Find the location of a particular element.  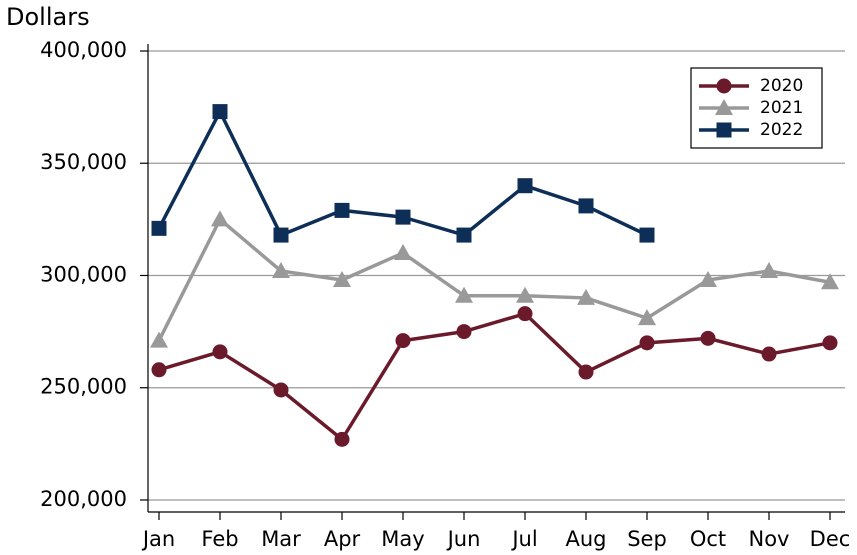

x-tick-label: May is located at coordinates (402, 539).